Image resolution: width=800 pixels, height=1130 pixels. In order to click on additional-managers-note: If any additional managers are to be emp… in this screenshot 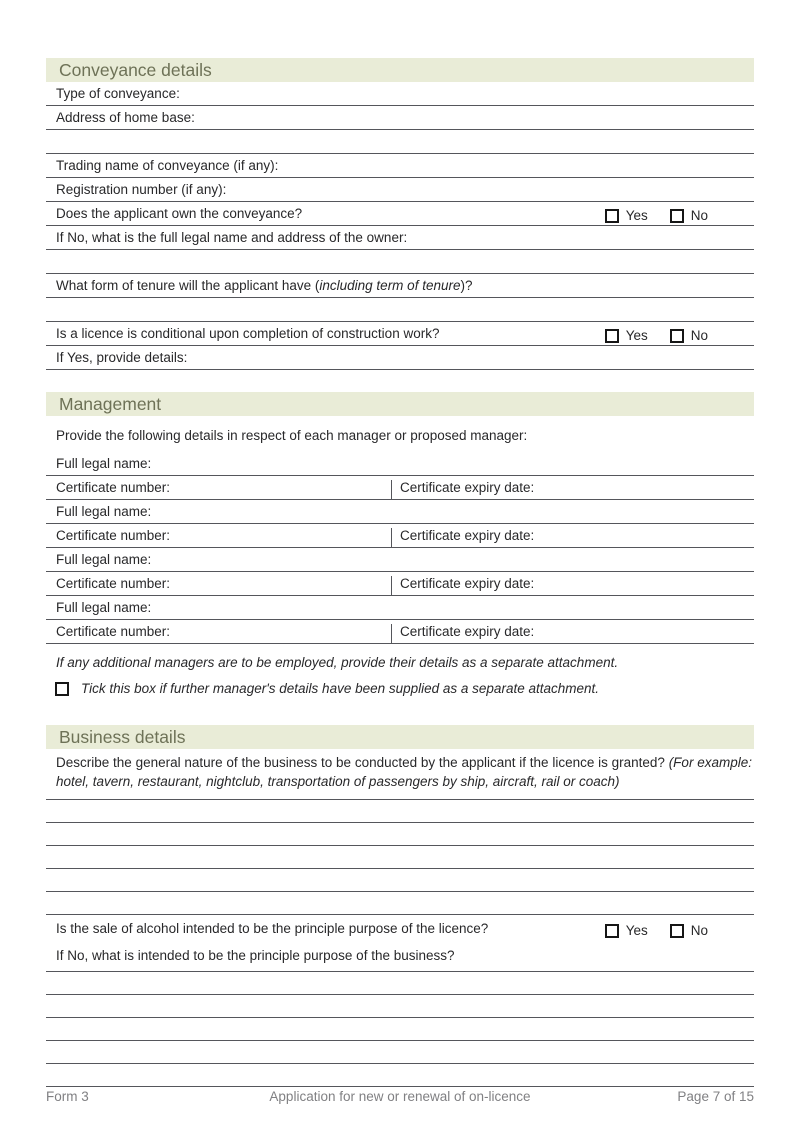, I will do `click(337, 662)`.